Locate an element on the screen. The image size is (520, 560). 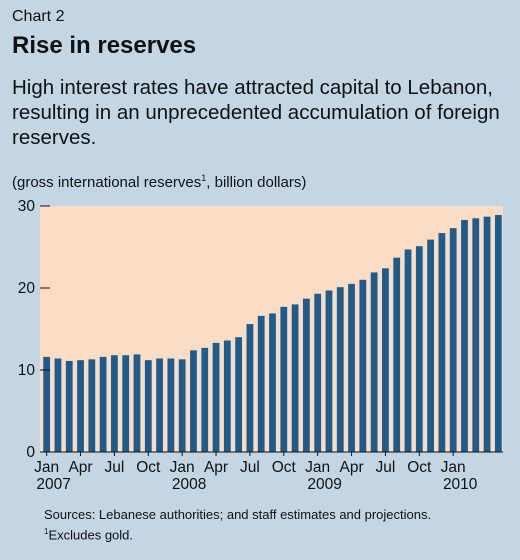
footnote-text: Excludes gold. is located at coordinates (91, 535).